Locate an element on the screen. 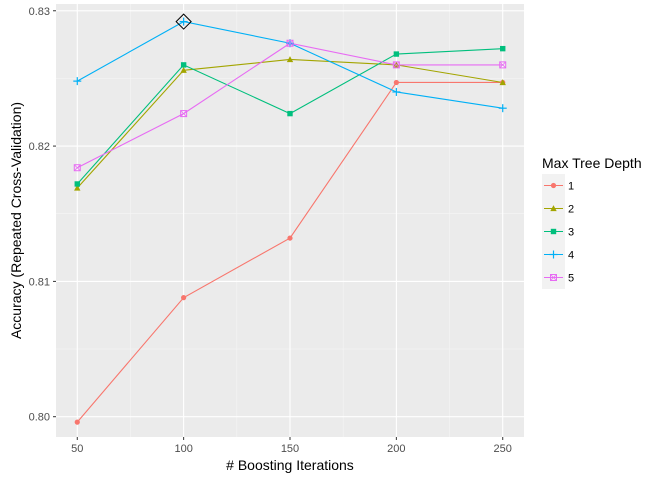  point-depth-5-x50 is located at coordinates (77, 168).